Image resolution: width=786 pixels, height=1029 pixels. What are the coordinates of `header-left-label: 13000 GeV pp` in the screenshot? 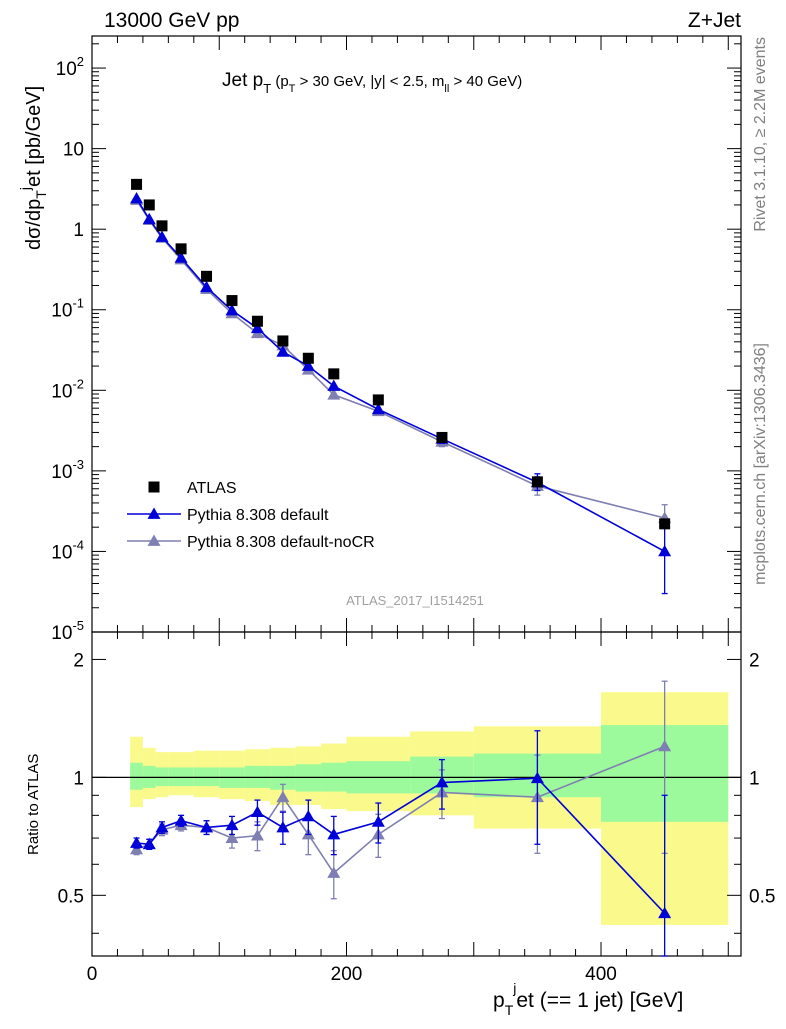 It's located at (171, 20).